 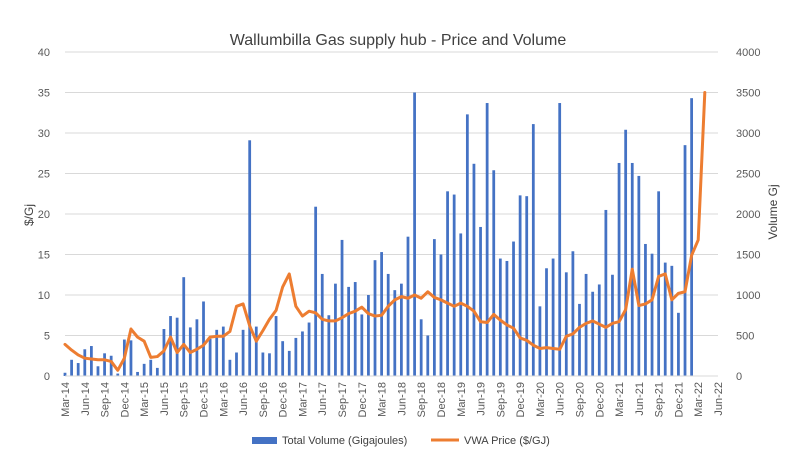 What do you see at coordinates (745, 337) in the screenshot?
I see `right-tick-label: 500` at bounding box center [745, 337].